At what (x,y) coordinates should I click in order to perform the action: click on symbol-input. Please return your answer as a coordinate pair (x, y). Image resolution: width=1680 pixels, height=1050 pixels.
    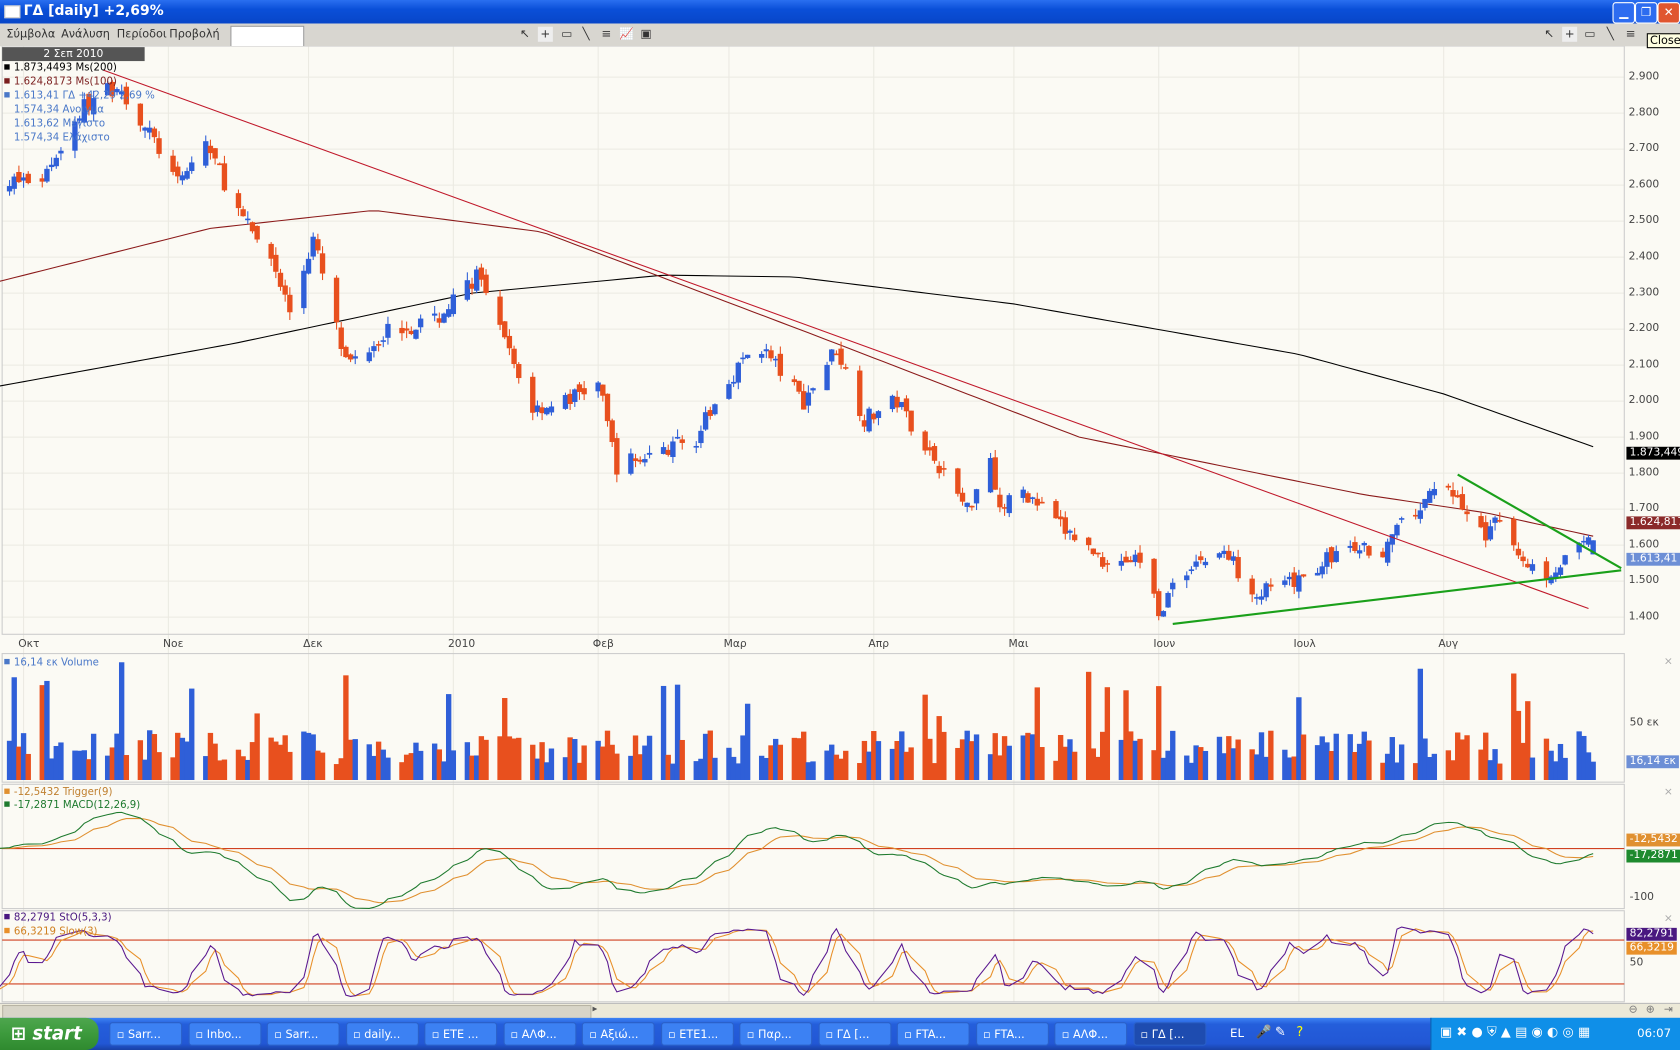
    Looking at the image, I should click on (267, 36).